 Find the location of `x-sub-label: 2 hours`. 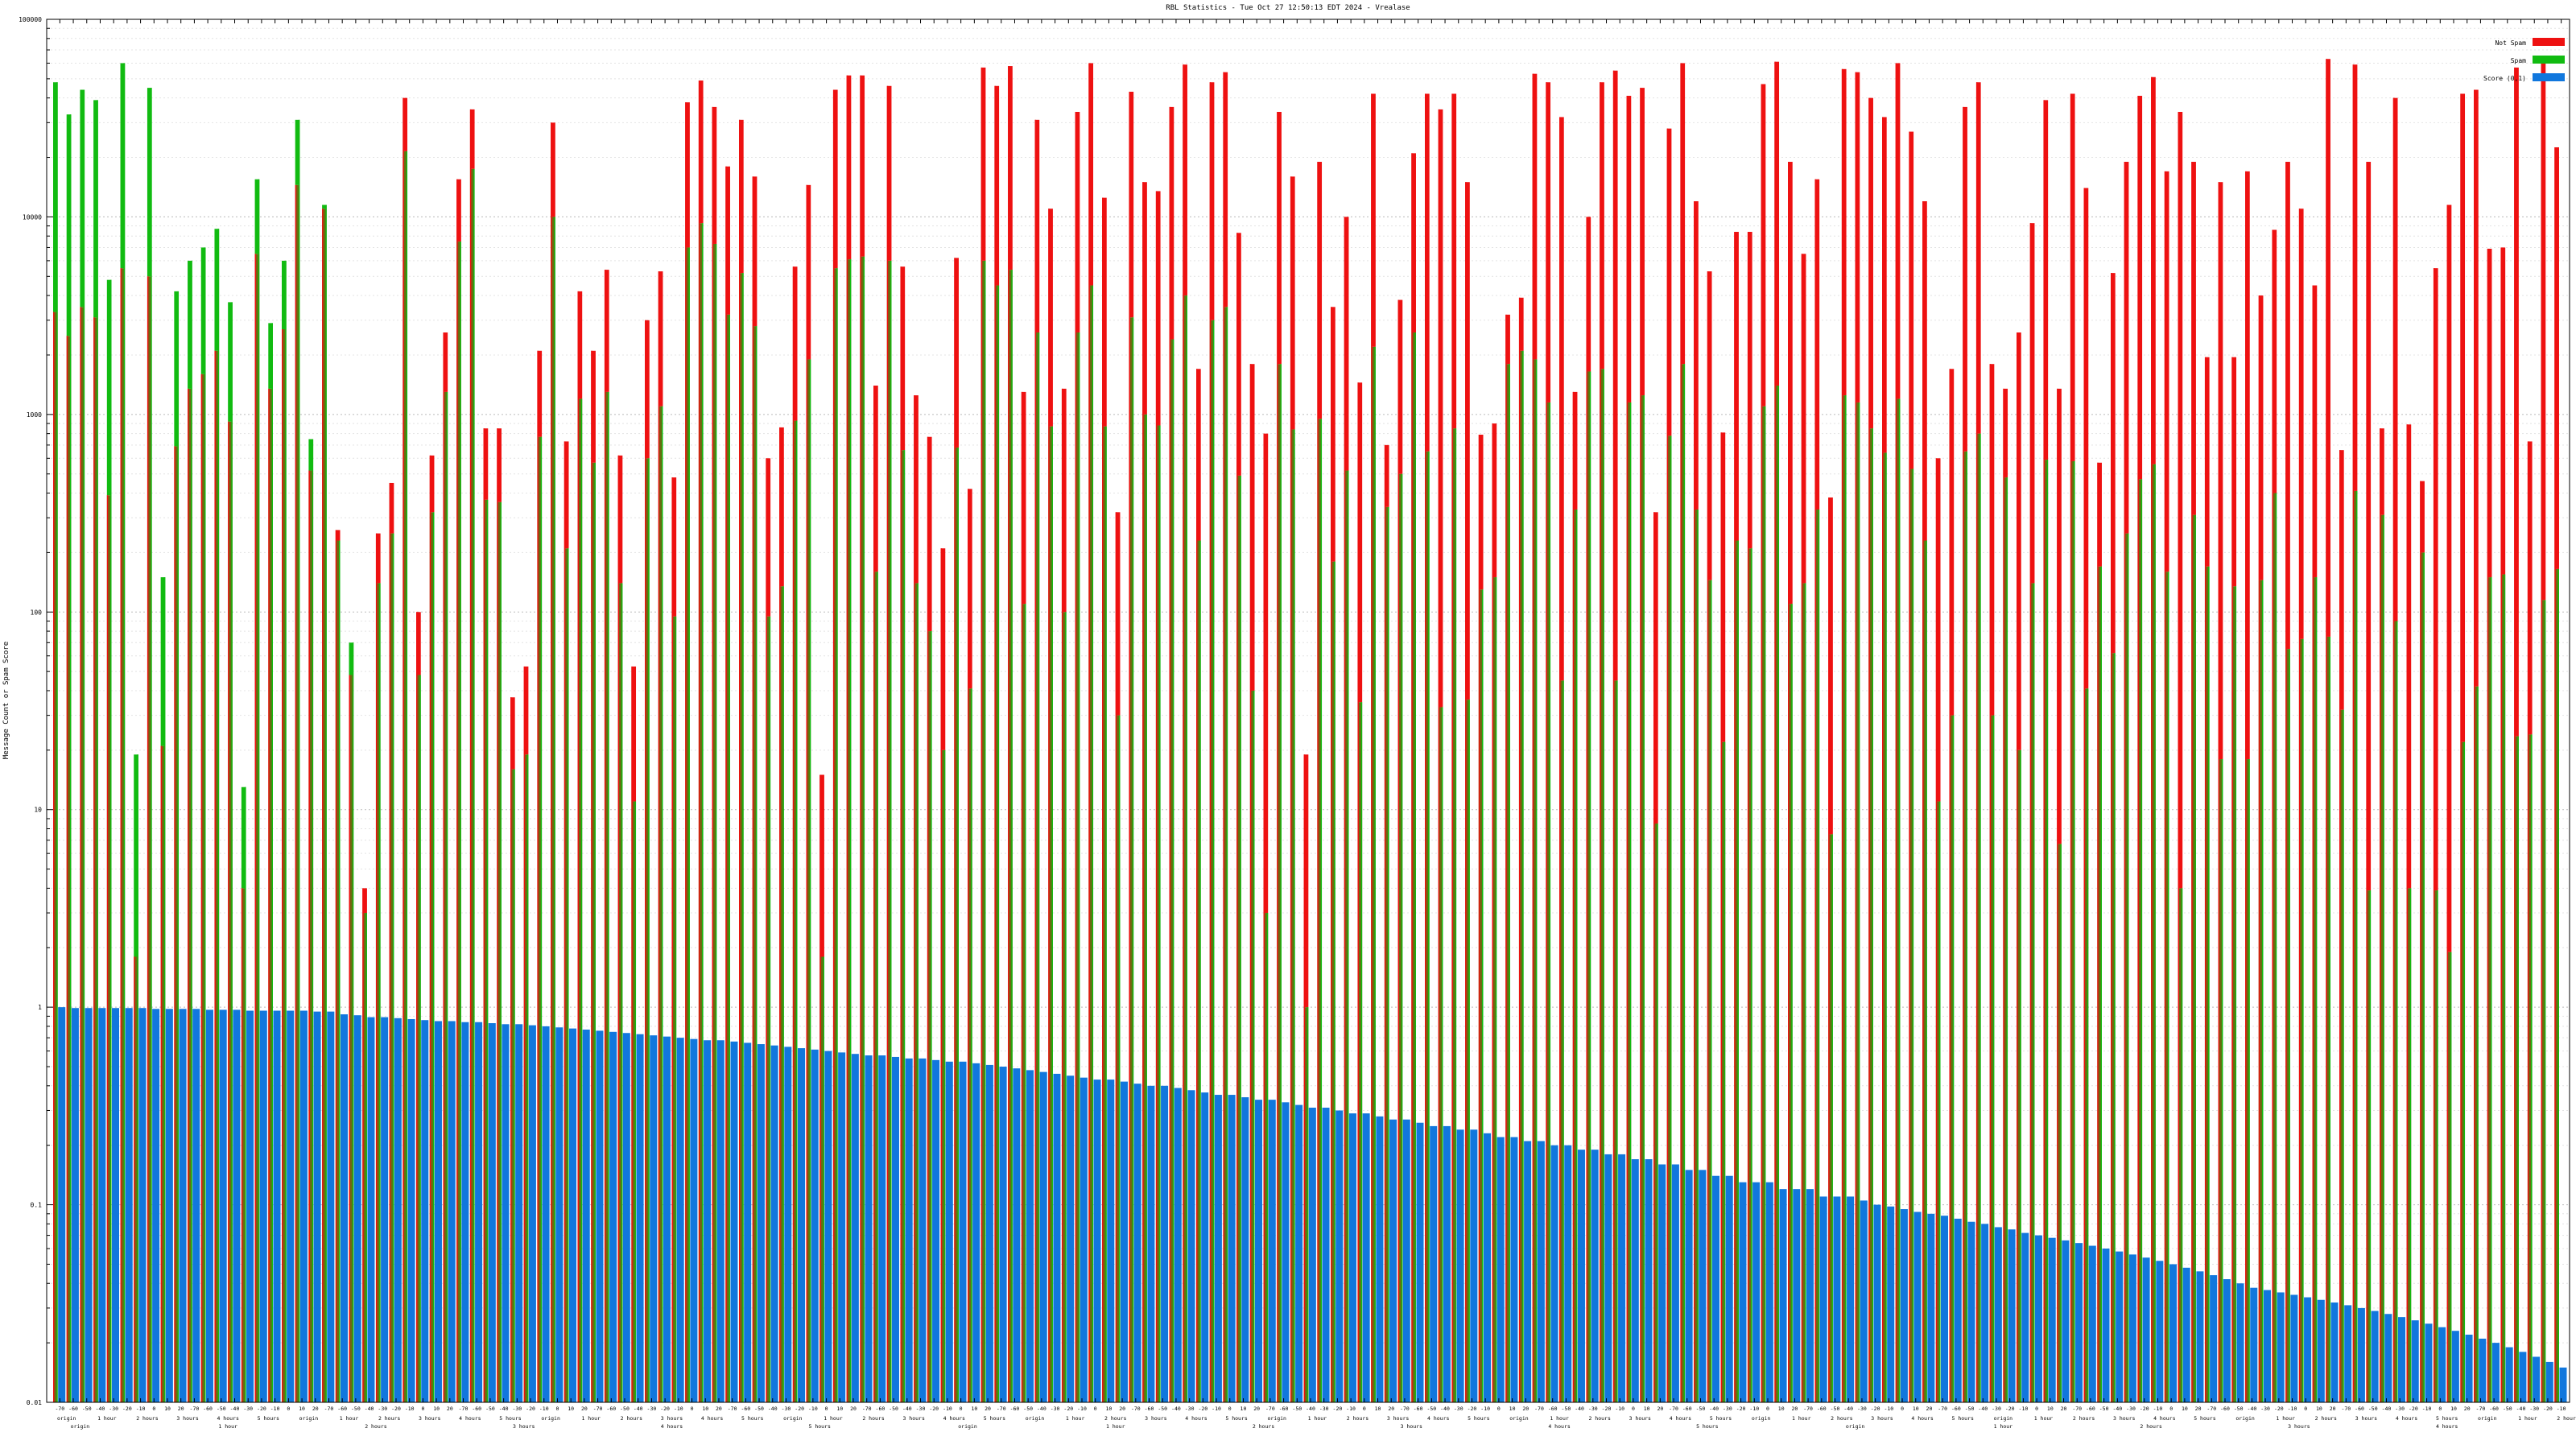

x-sub-label: 2 hours is located at coordinates (2150, 1426).